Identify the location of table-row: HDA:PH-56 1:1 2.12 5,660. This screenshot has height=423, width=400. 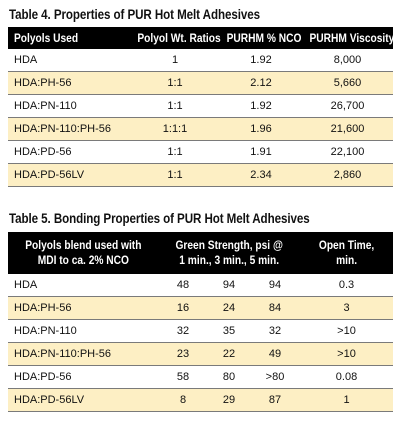
(200, 83).